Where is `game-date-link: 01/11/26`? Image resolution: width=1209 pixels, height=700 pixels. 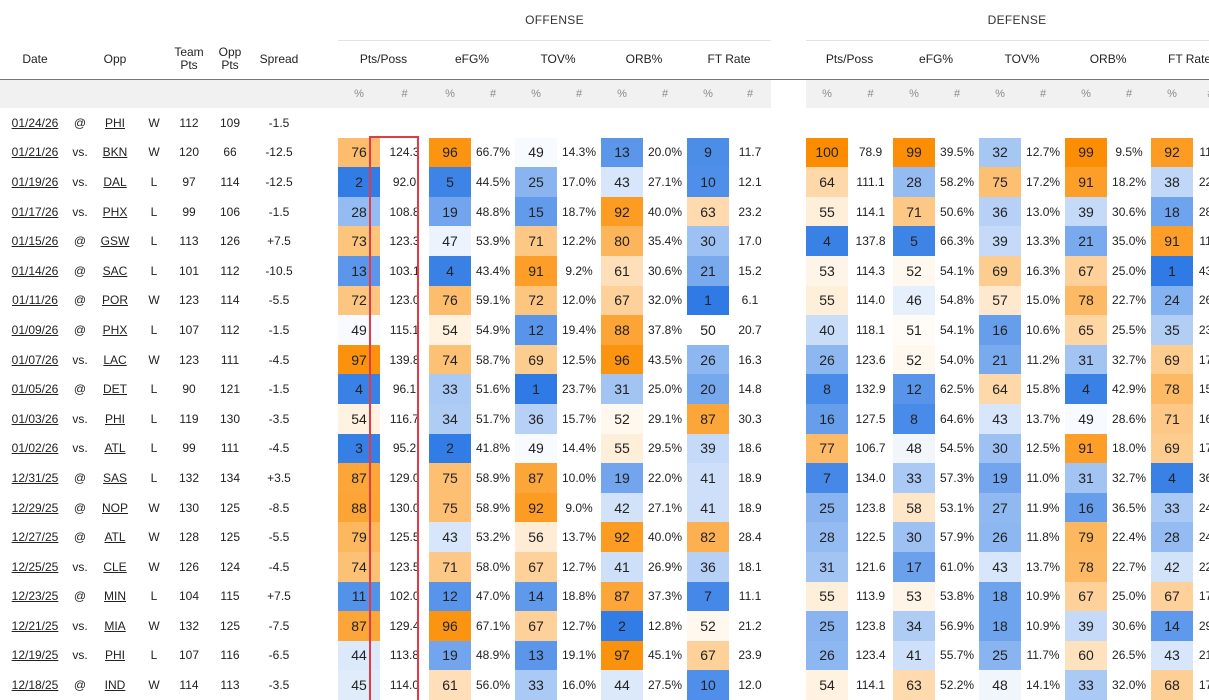 game-date-link: 01/11/26 is located at coordinates (35, 300).